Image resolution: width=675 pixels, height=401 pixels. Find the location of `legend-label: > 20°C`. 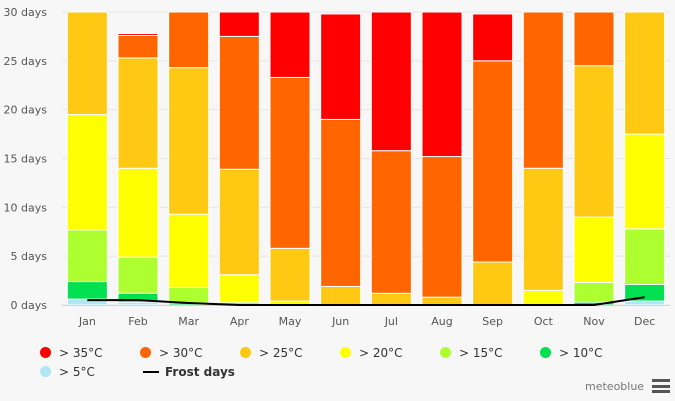

legend-label: > 20°C is located at coordinates (381, 352).